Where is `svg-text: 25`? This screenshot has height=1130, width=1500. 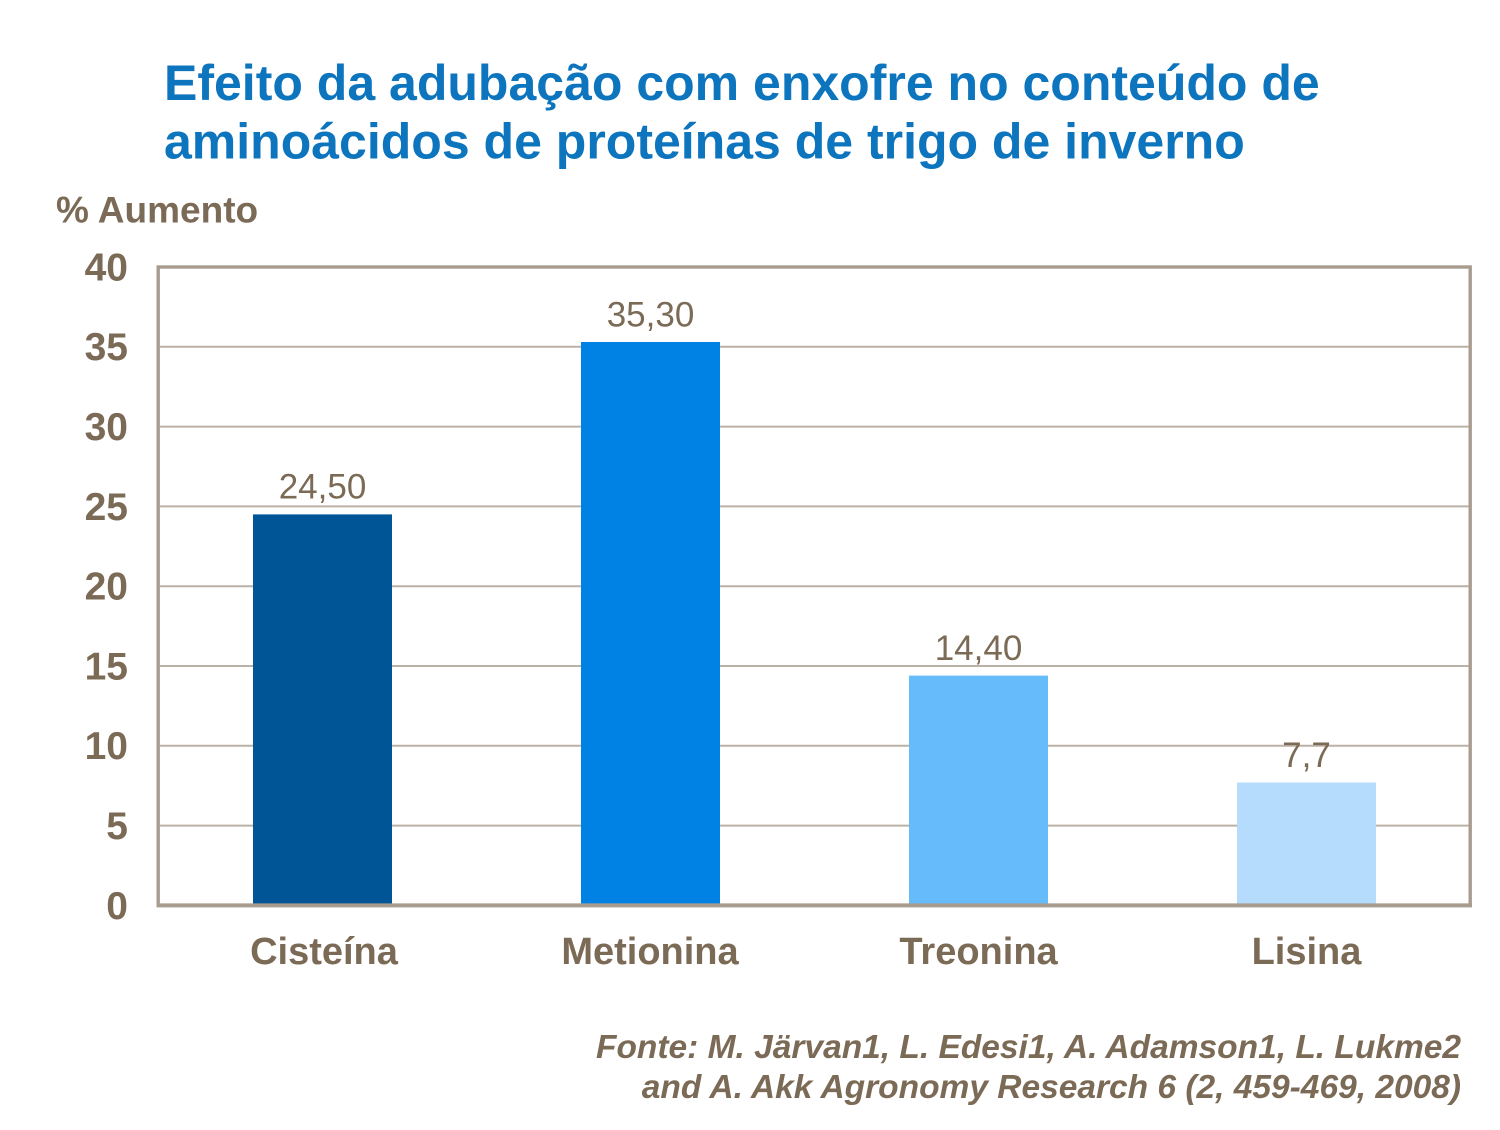
svg-text: 25 is located at coordinates (106, 507).